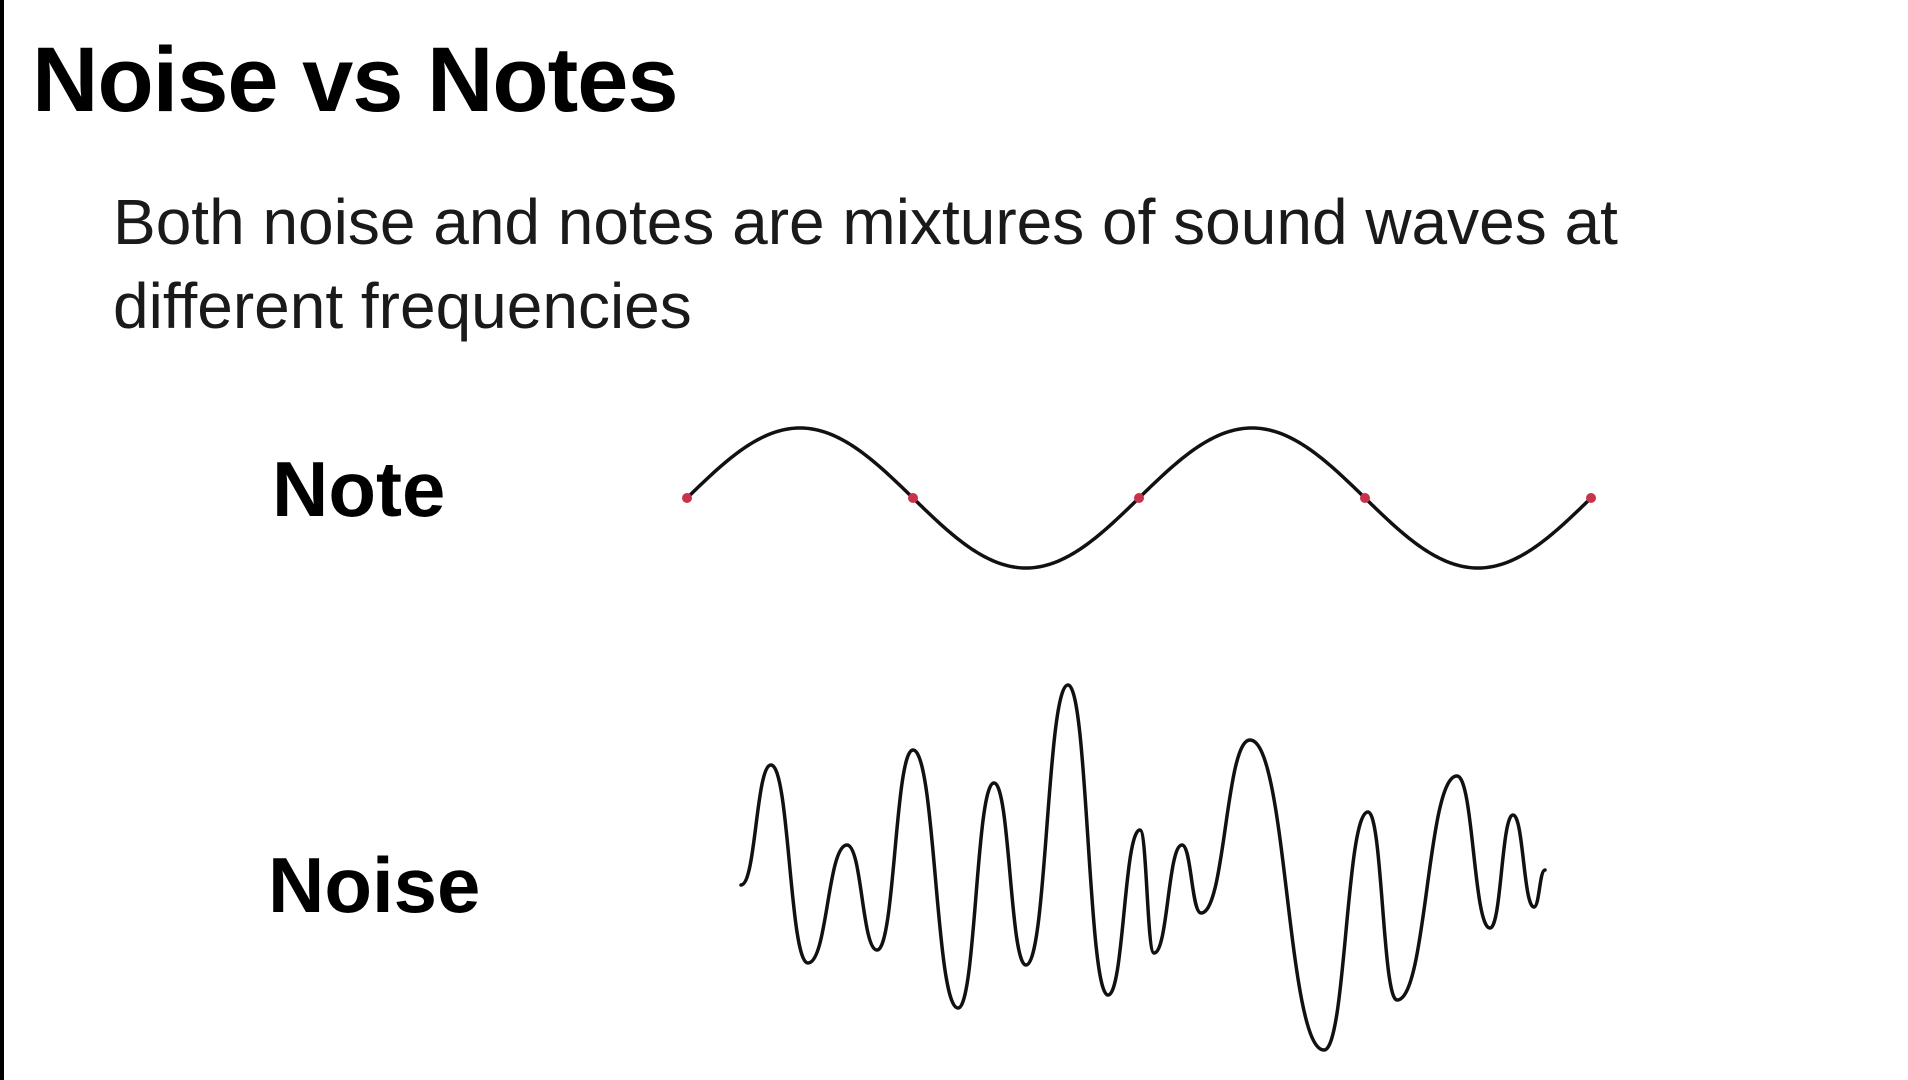 The width and height of the screenshot is (1908, 1080). What do you see at coordinates (2, 540) in the screenshot?
I see `left-border` at bounding box center [2, 540].